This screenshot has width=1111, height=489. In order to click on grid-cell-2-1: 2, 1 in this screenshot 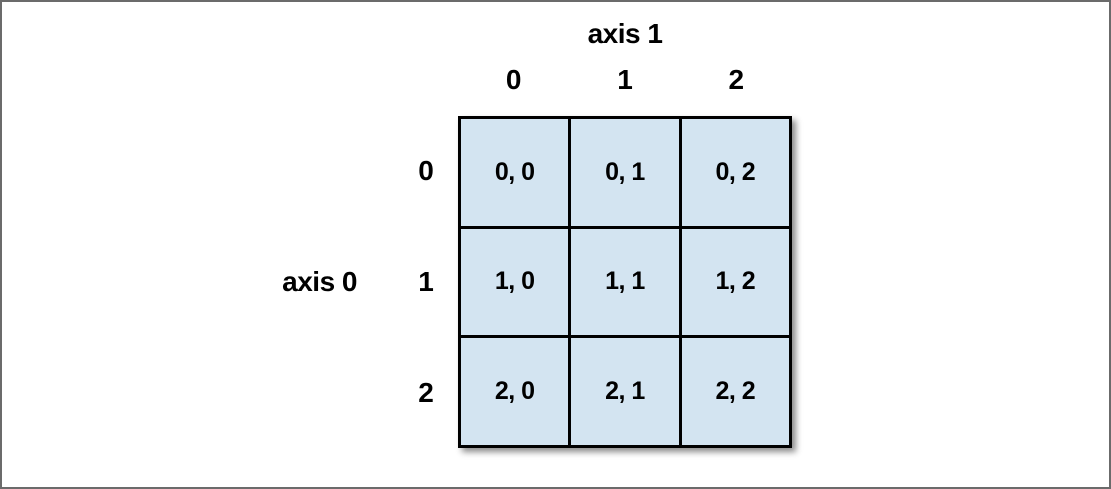, I will do `click(625, 391)`.